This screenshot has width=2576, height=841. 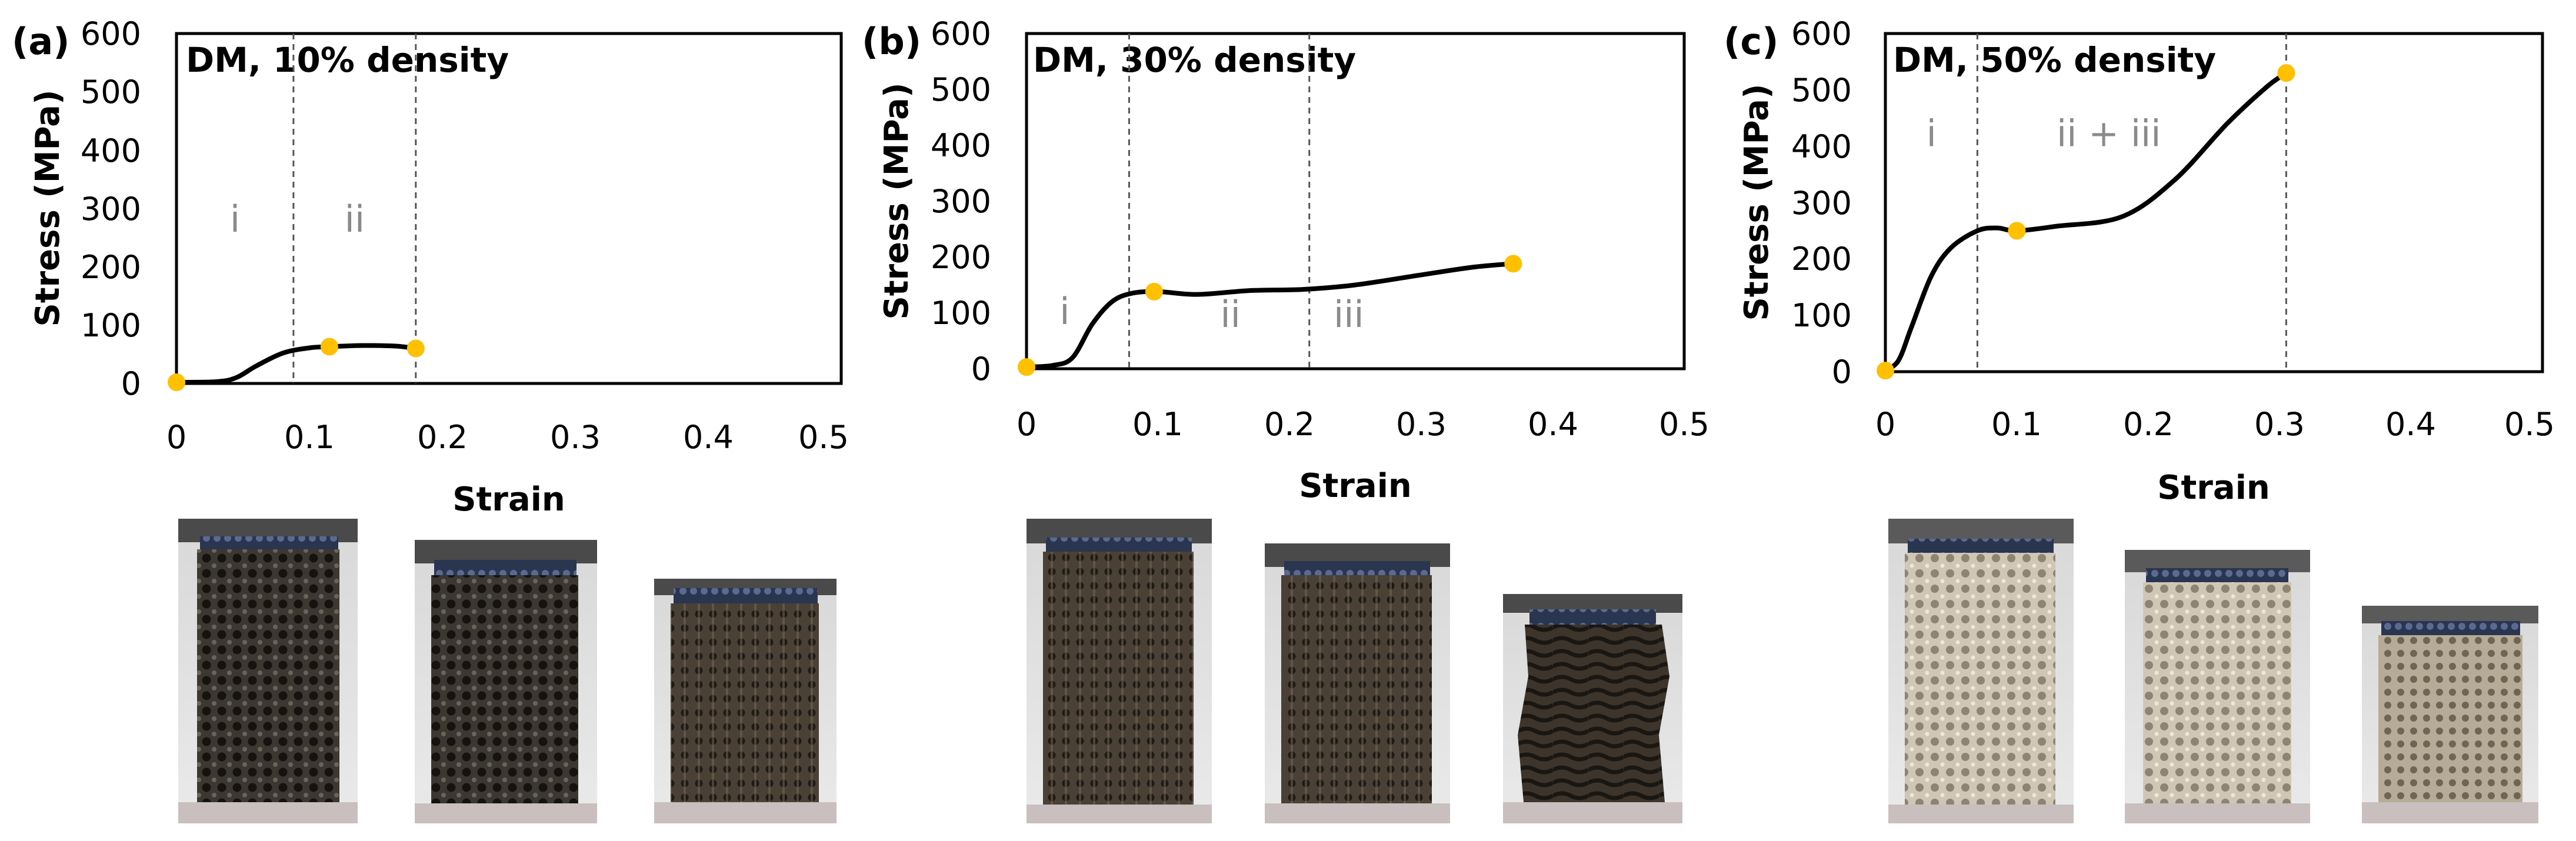 What do you see at coordinates (1751, 41) in the screenshot?
I see `panel-label: (c)` at bounding box center [1751, 41].